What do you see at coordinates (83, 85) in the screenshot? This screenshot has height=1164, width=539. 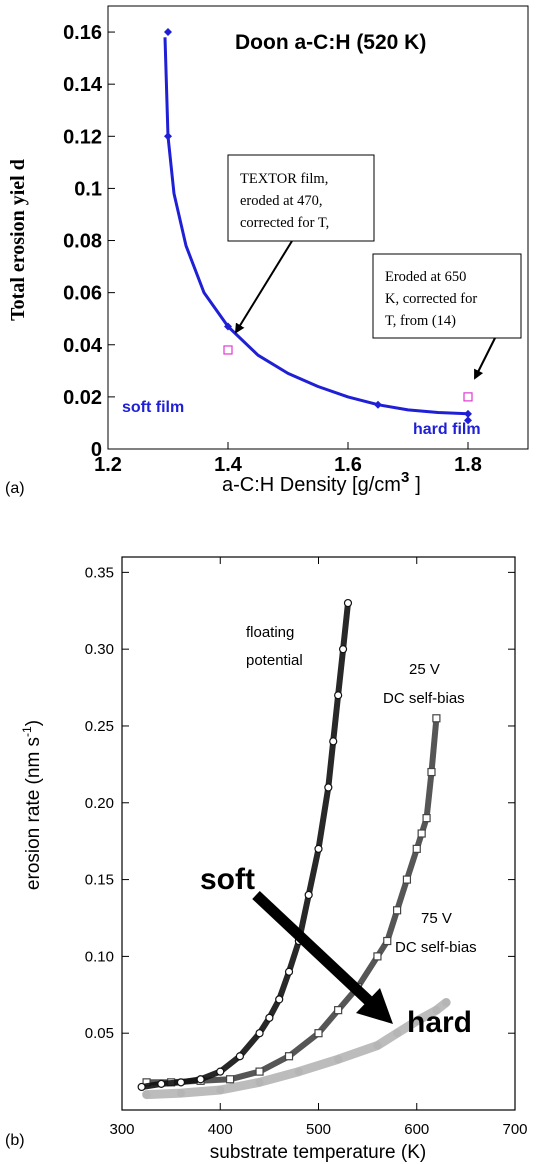 I see `y-tick-label-a: 0.14` at bounding box center [83, 85].